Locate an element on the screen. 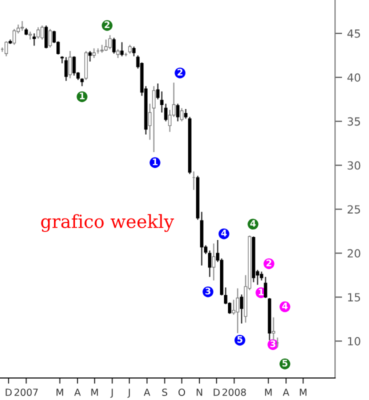 The width and height of the screenshot is (369, 400). y-tick-label: 20 is located at coordinates (354, 253).